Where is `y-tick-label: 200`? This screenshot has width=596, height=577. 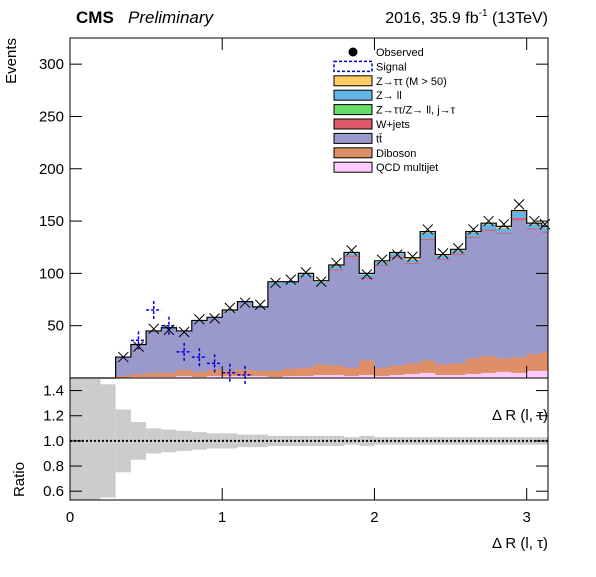 y-tick-label: 200 is located at coordinates (51, 169).